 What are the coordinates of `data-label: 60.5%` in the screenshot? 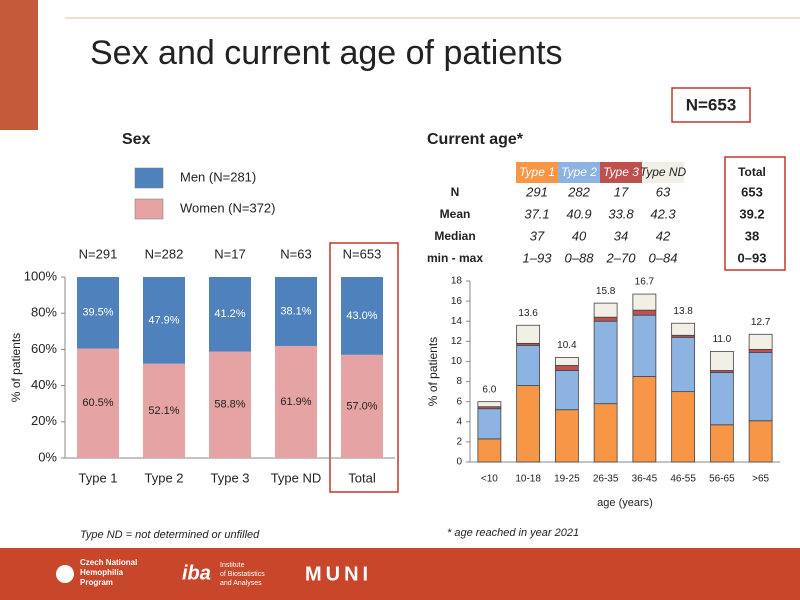 It's located at (97, 403).